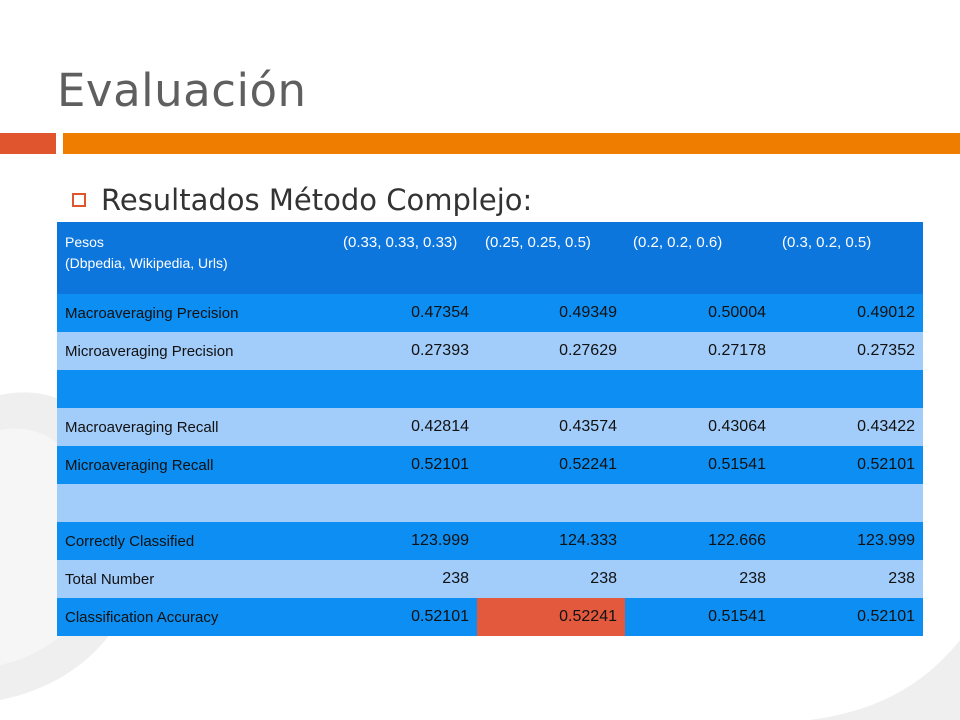 This screenshot has height=720, width=960. What do you see at coordinates (79, 200) in the screenshot?
I see `square-bullet-icon` at bounding box center [79, 200].